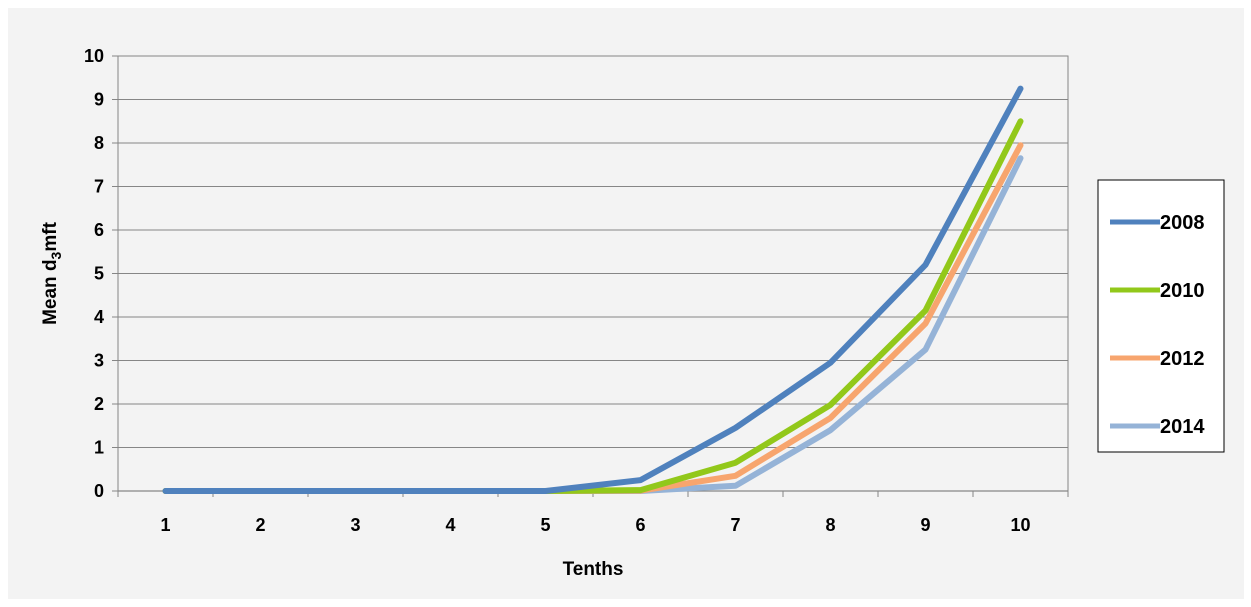 This screenshot has width=1251, height=607. Describe the element at coordinates (1182, 291) in the screenshot. I see `legend-label: 2010` at that location.